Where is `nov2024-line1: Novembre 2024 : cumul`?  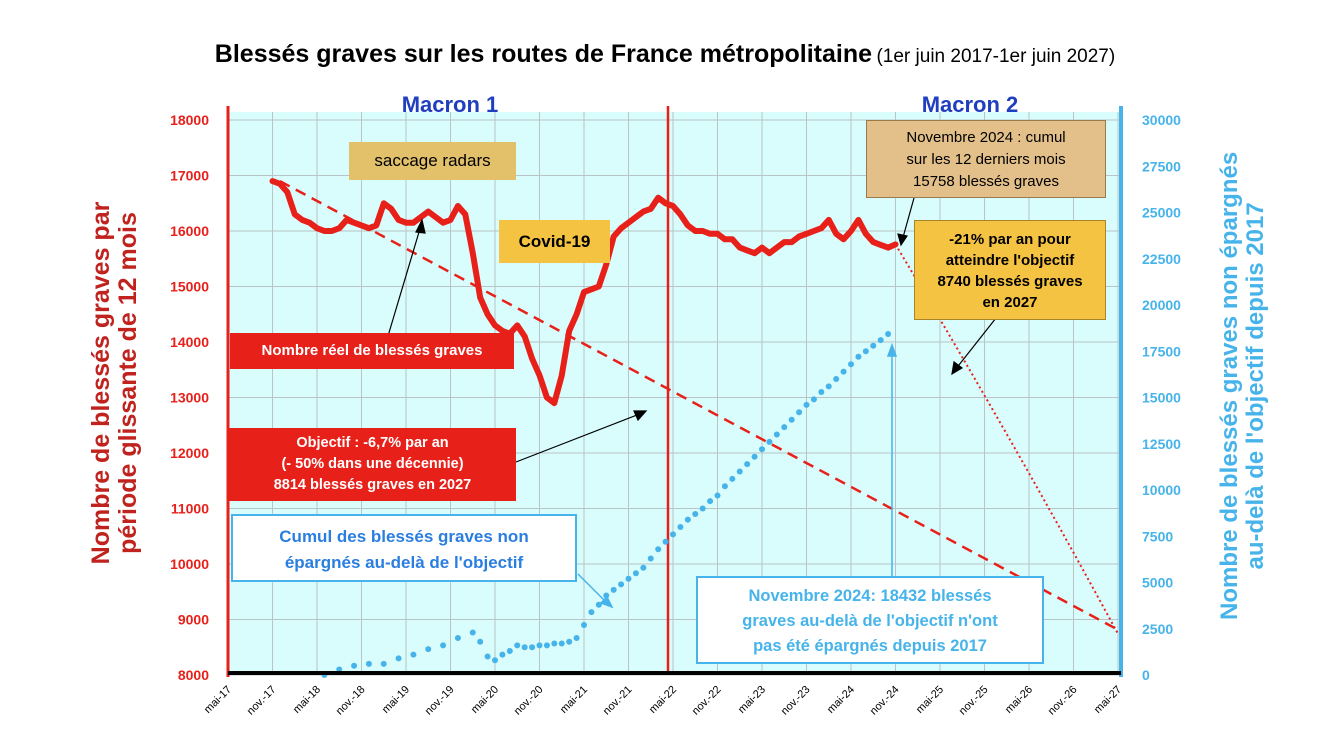 nov2024-line1: Novembre 2024 : cumul is located at coordinates (986, 137).